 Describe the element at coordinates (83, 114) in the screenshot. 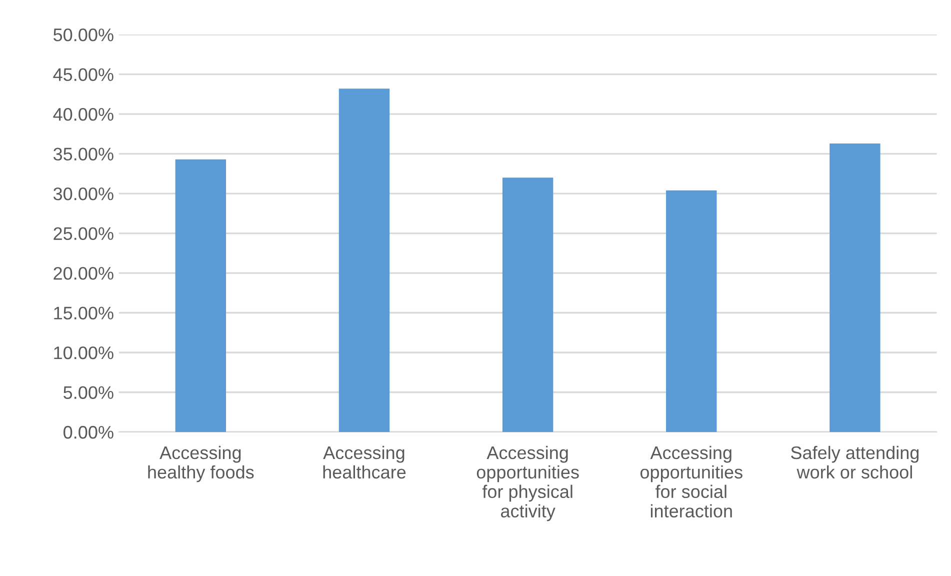

I see `y-tick-label: 40.00%` at that location.